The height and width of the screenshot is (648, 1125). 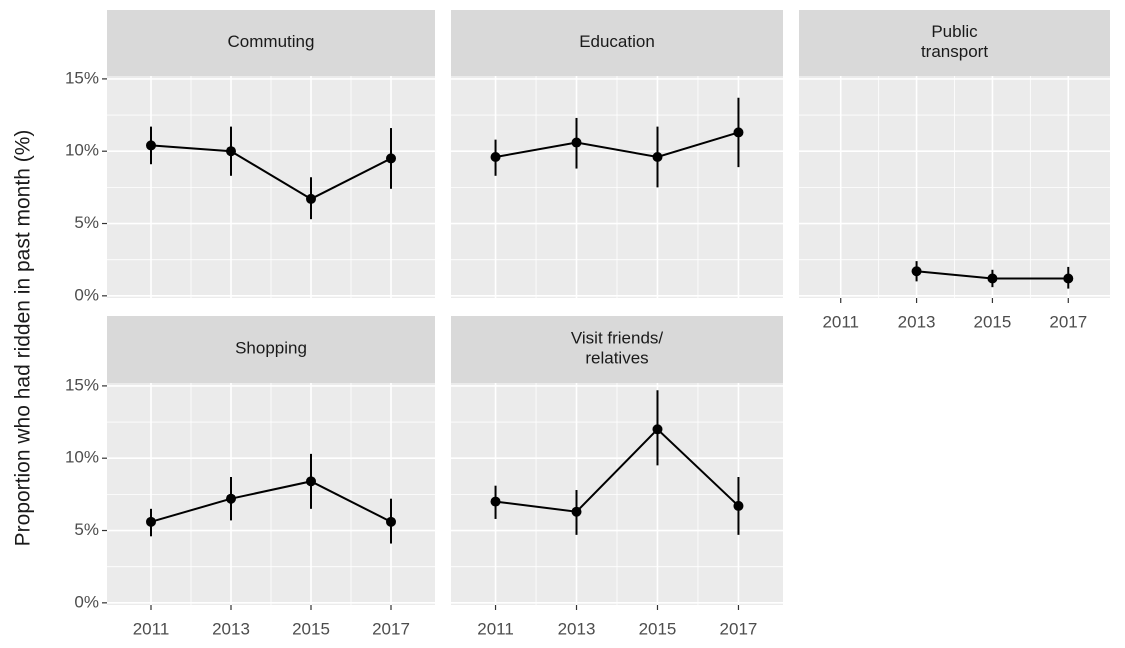 I want to click on strip-label: Education, so click(x=617, y=41).